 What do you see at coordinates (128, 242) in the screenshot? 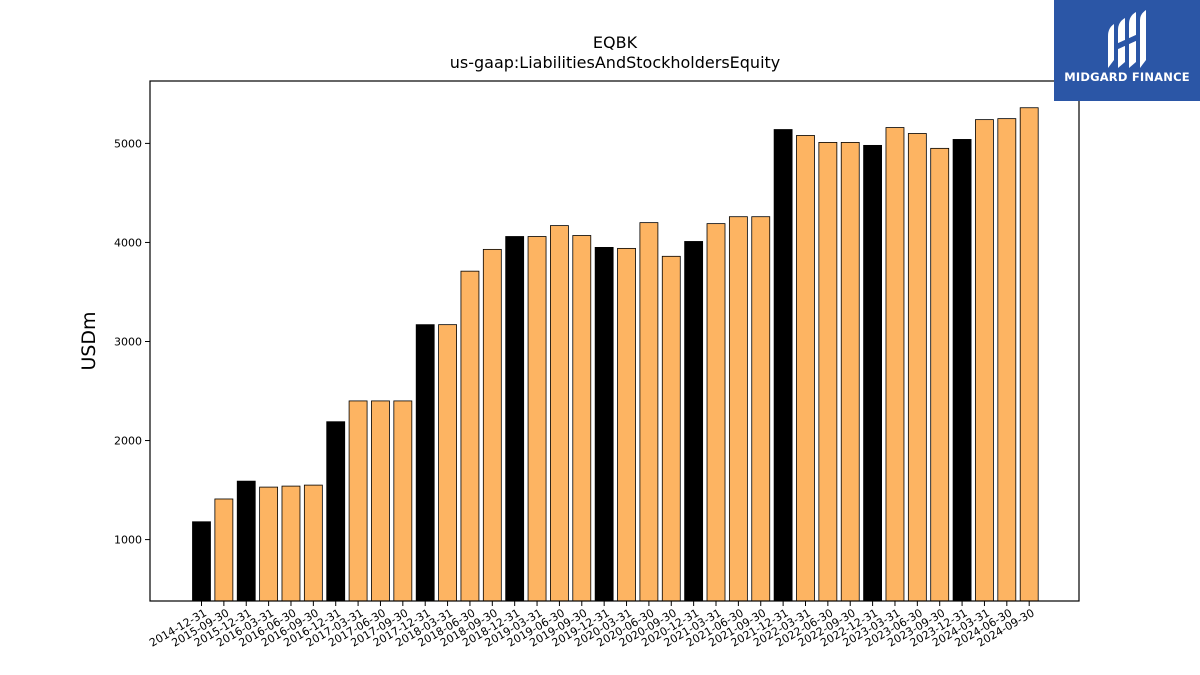
I see `y-tick-label: 4000` at bounding box center [128, 242].